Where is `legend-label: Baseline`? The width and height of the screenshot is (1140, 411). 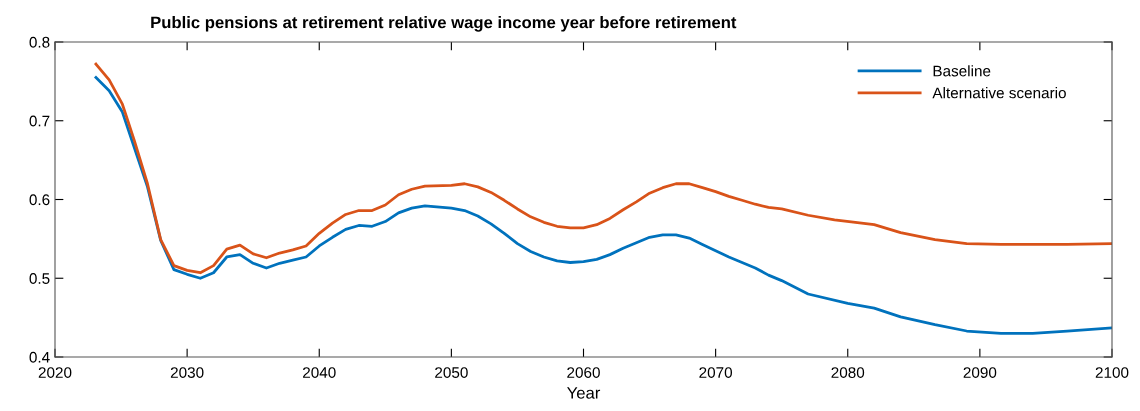
legend-label: Baseline is located at coordinates (962, 71).